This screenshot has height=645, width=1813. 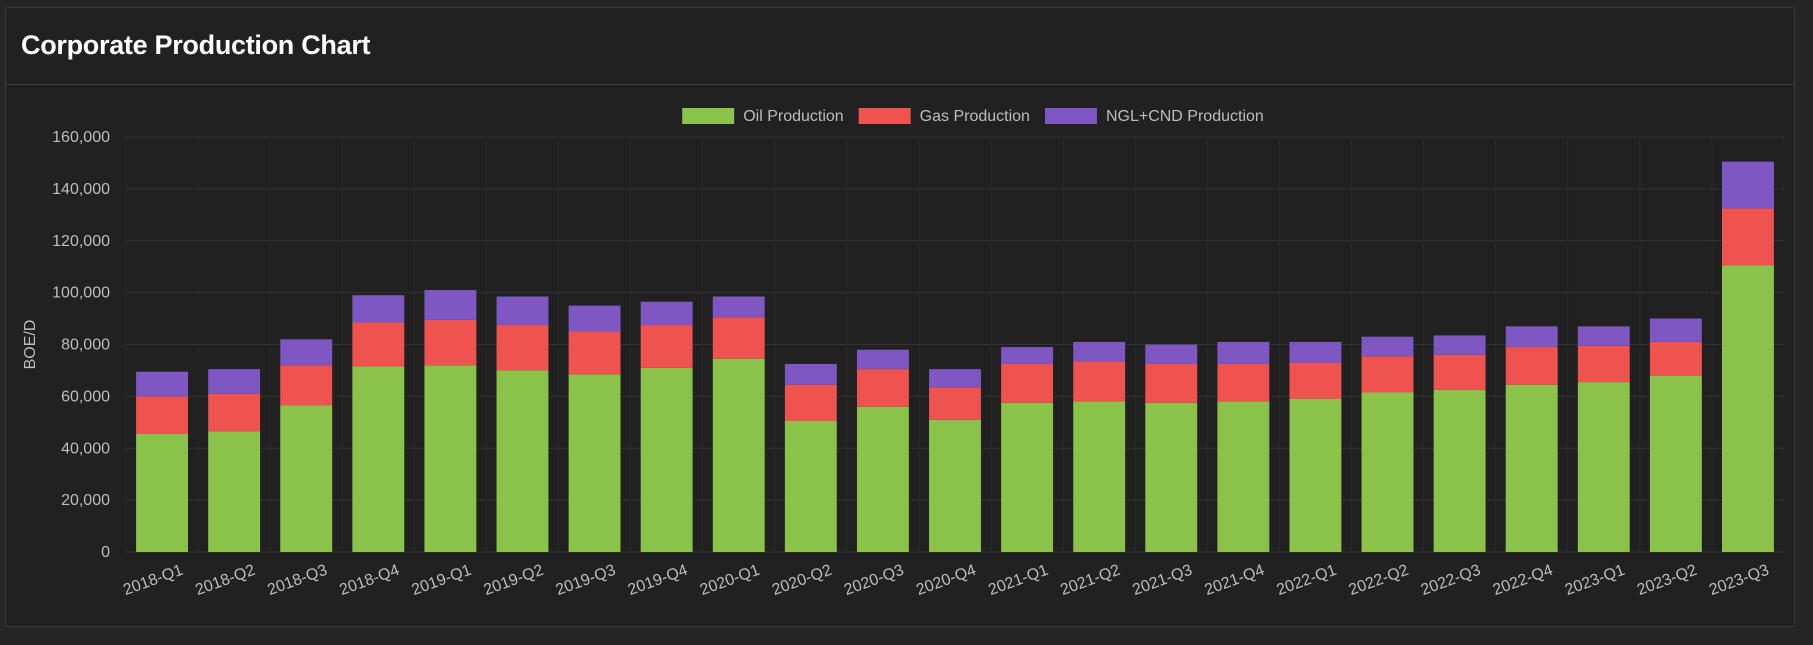 What do you see at coordinates (30, 345) in the screenshot?
I see `y-axis-title: BOE/D` at bounding box center [30, 345].